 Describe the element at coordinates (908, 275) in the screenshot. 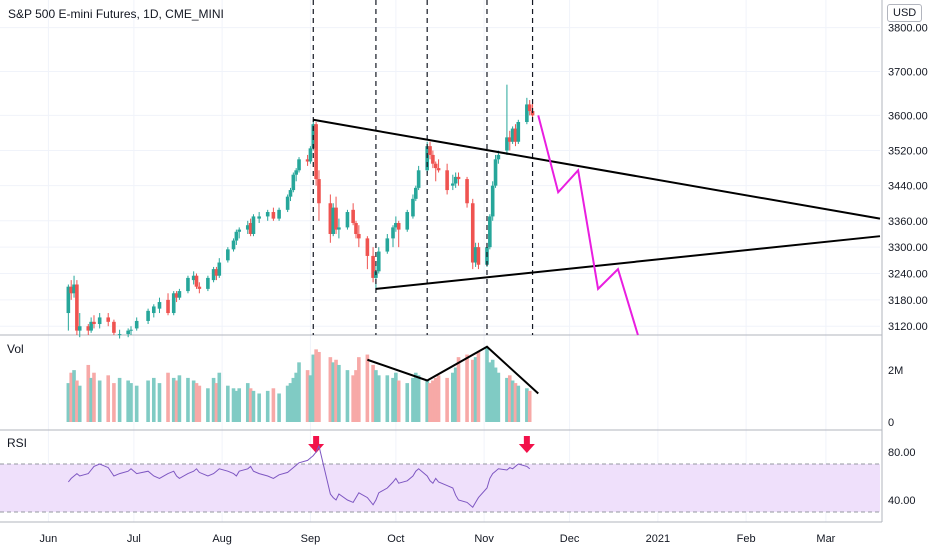

I see `price-tick-label: 3240.00` at that location.